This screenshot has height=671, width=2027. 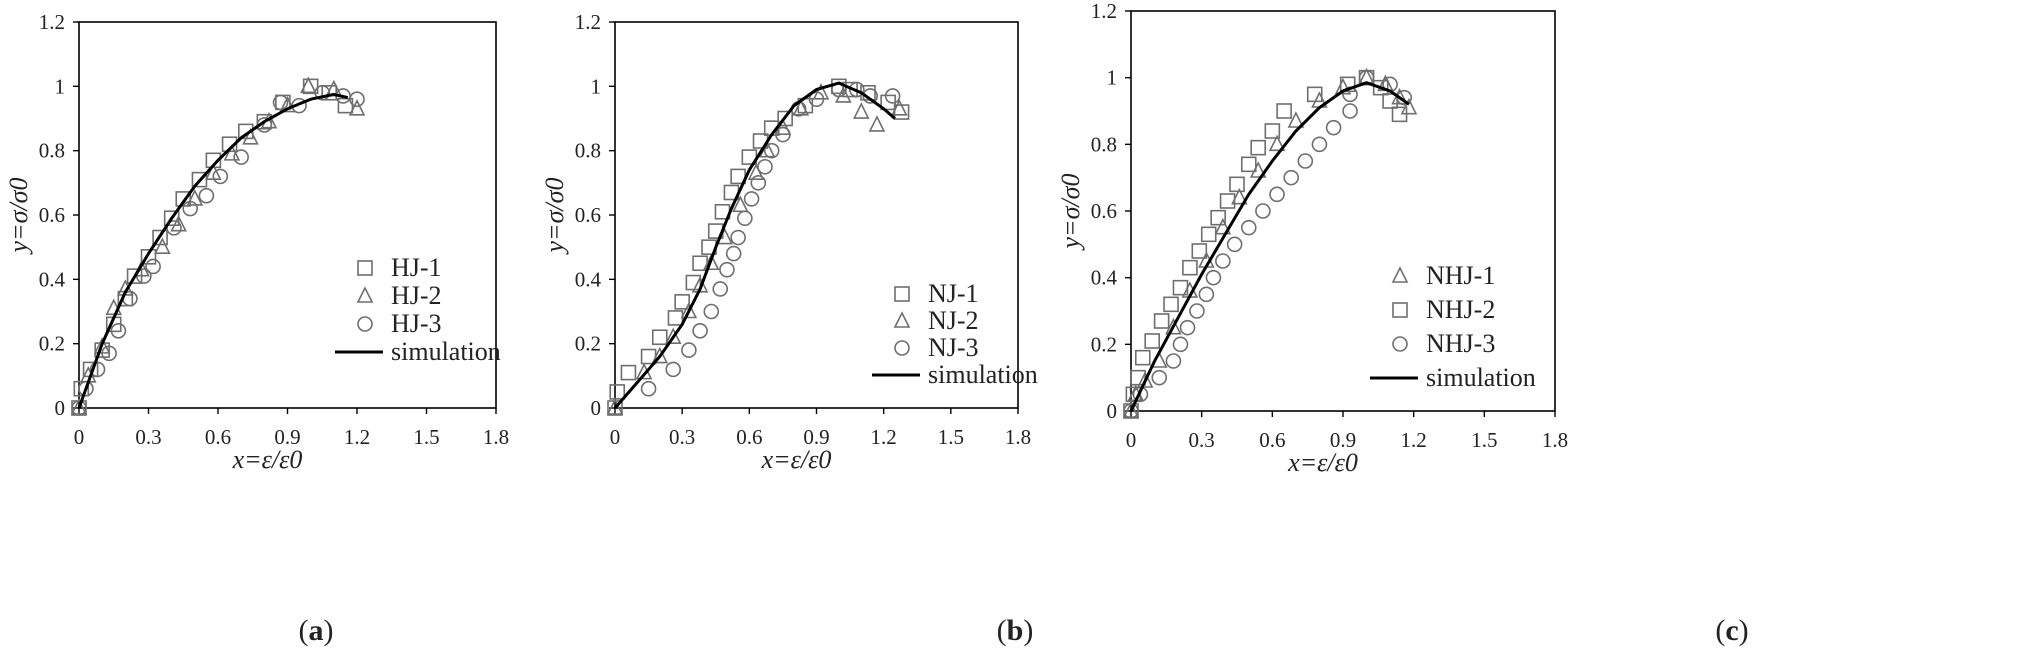 What do you see at coordinates (416, 295) in the screenshot?
I see `legend-label: HJ-2` at bounding box center [416, 295].